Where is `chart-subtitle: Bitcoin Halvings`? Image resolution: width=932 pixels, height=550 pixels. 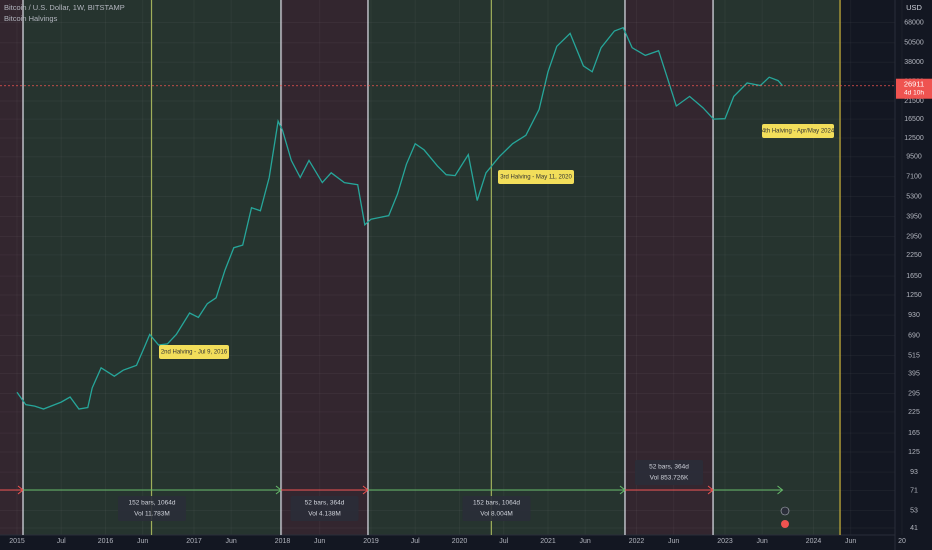
chart-subtitle: Bitcoin Halvings is located at coordinates (31, 18).